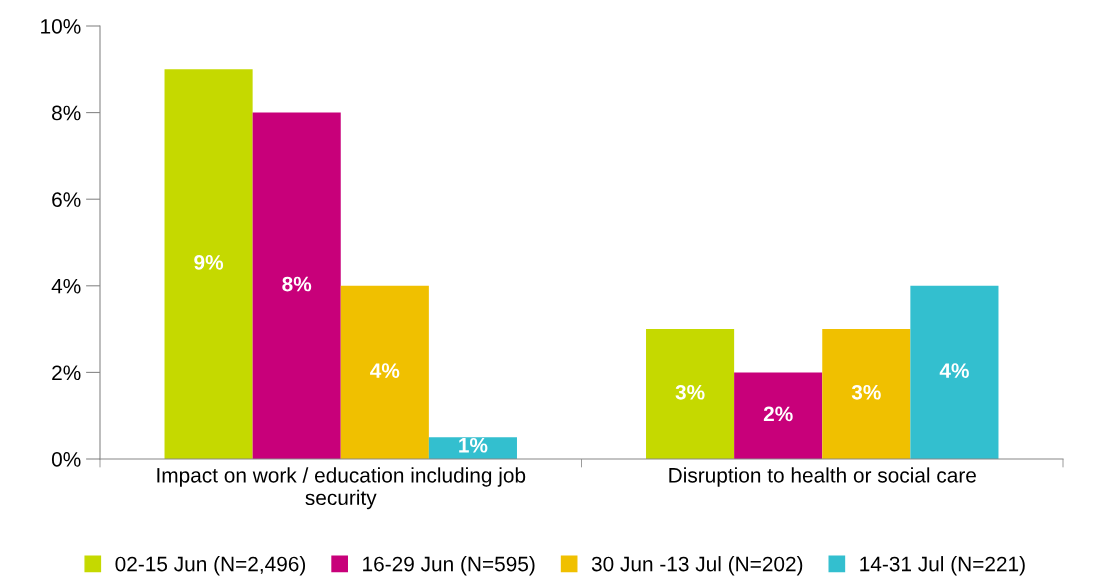 Image resolution: width=1098 pixels, height=588 pixels. What do you see at coordinates (341, 488) in the screenshot?
I see `x-tick-label: Impact on work / education including job security` at bounding box center [341, 488].